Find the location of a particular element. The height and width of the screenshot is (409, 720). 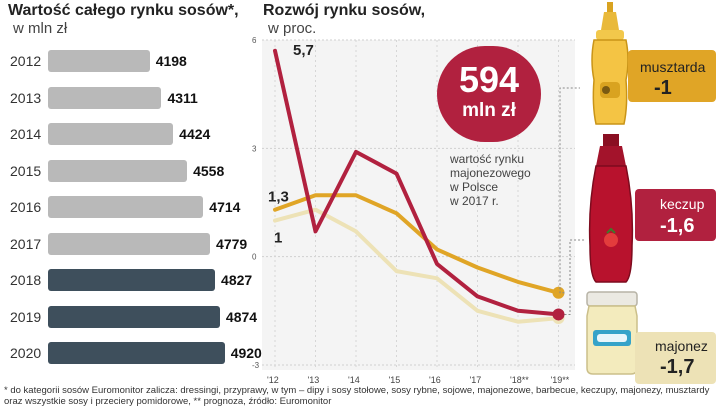

callout-circle is located at coordinates (489, 94).